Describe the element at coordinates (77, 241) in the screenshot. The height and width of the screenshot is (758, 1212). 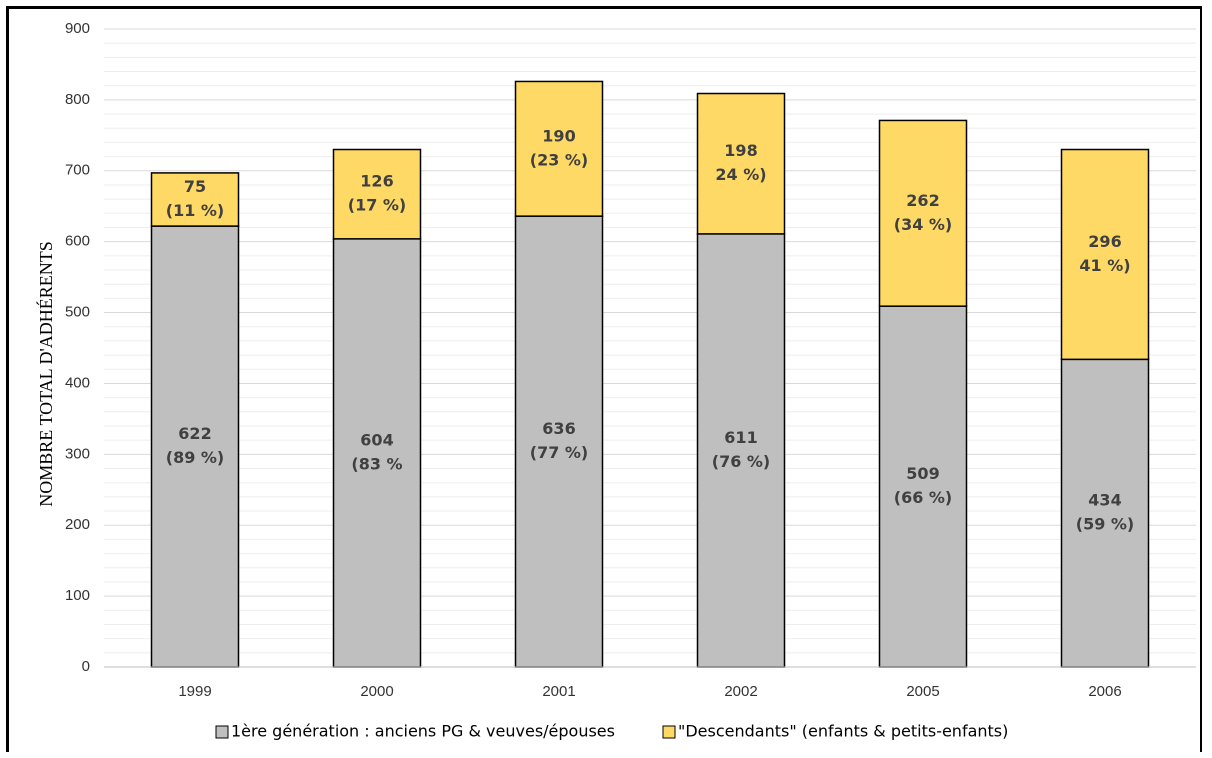
I see `y-tick-label: 600` at that location.